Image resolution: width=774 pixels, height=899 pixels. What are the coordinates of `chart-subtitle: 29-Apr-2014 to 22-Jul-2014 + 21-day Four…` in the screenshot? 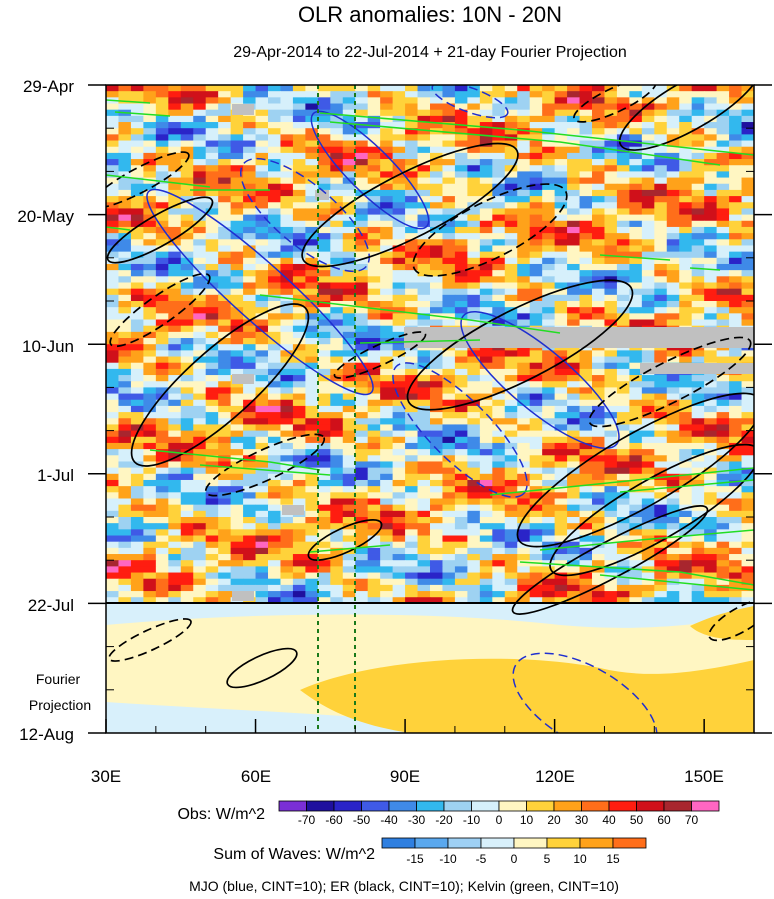 It's located at (430, 52).